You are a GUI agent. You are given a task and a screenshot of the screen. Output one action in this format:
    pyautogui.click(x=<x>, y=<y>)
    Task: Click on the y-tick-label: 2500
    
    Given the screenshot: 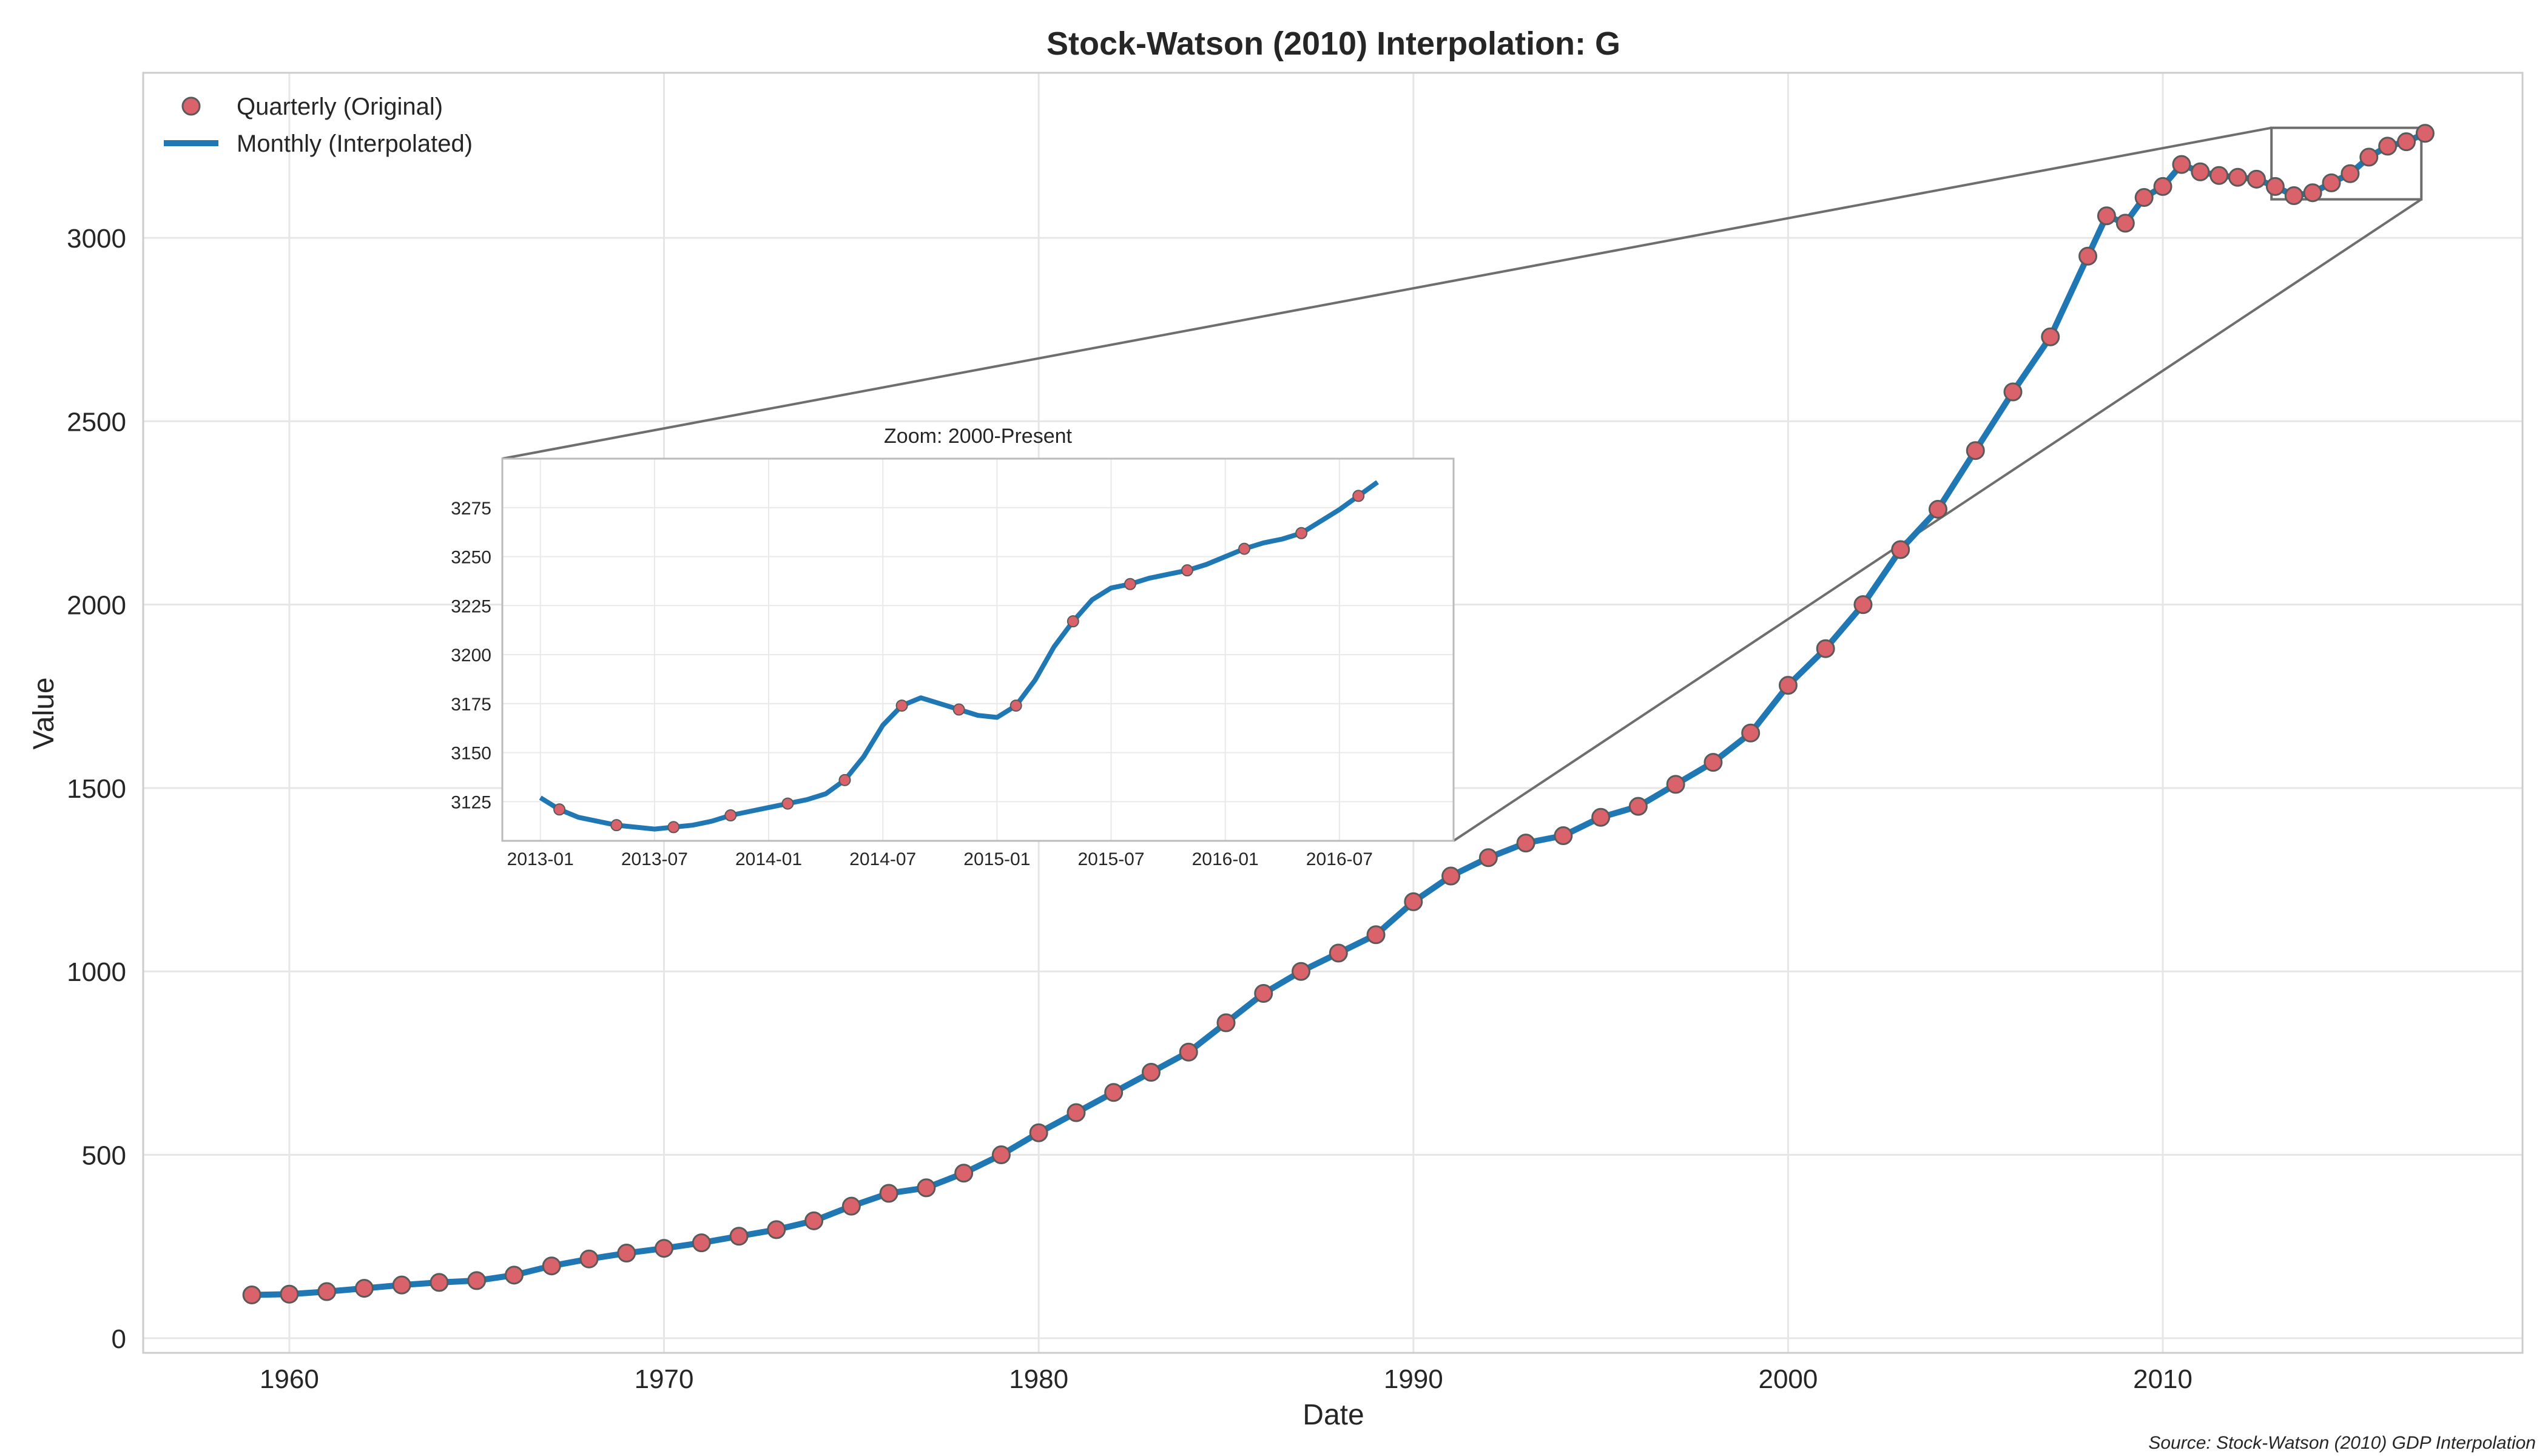 What is the action you would take?
    pyautogui.click(x=96, y=422)
    